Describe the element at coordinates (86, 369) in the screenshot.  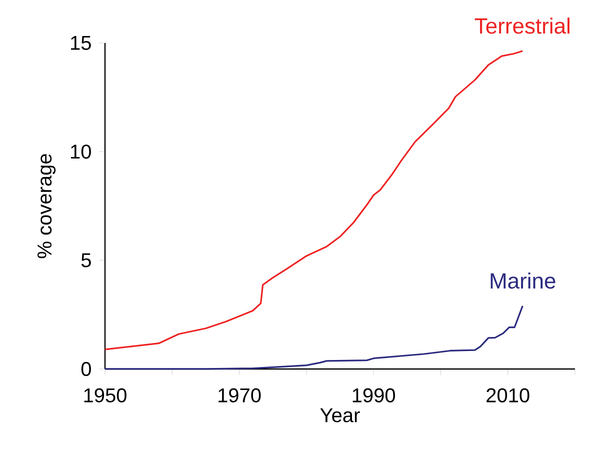
I see `y-tick-label: 0` at that location.